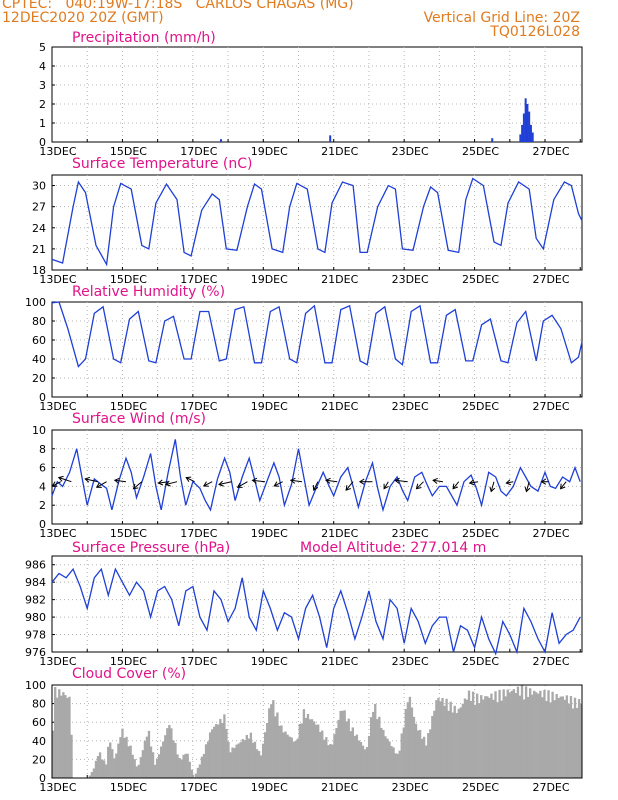  What do you see at coordinates (39, 228) in the screenshot?
I see `y-tick-label: 24` at bounding box center [39, 228].